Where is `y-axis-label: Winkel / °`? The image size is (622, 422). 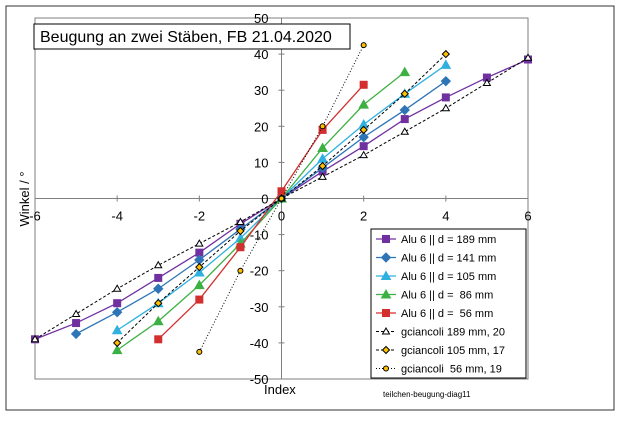 y-axis-label: Winkel / ° is located at coordinates (24, 198).